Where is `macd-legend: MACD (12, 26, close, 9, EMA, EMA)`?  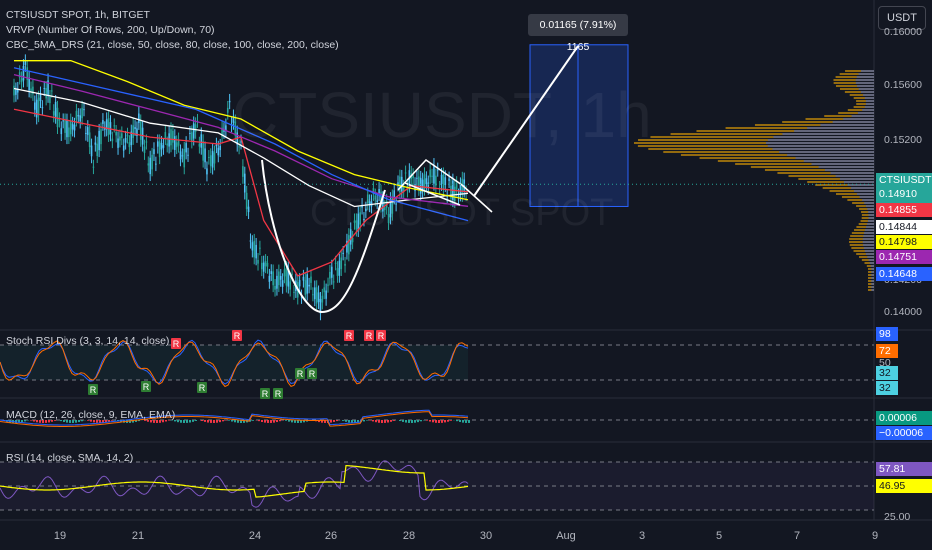 macd-legend: MACD (12, 26, close, 9, EMA, EMA) is located at coordinates (91, 415).